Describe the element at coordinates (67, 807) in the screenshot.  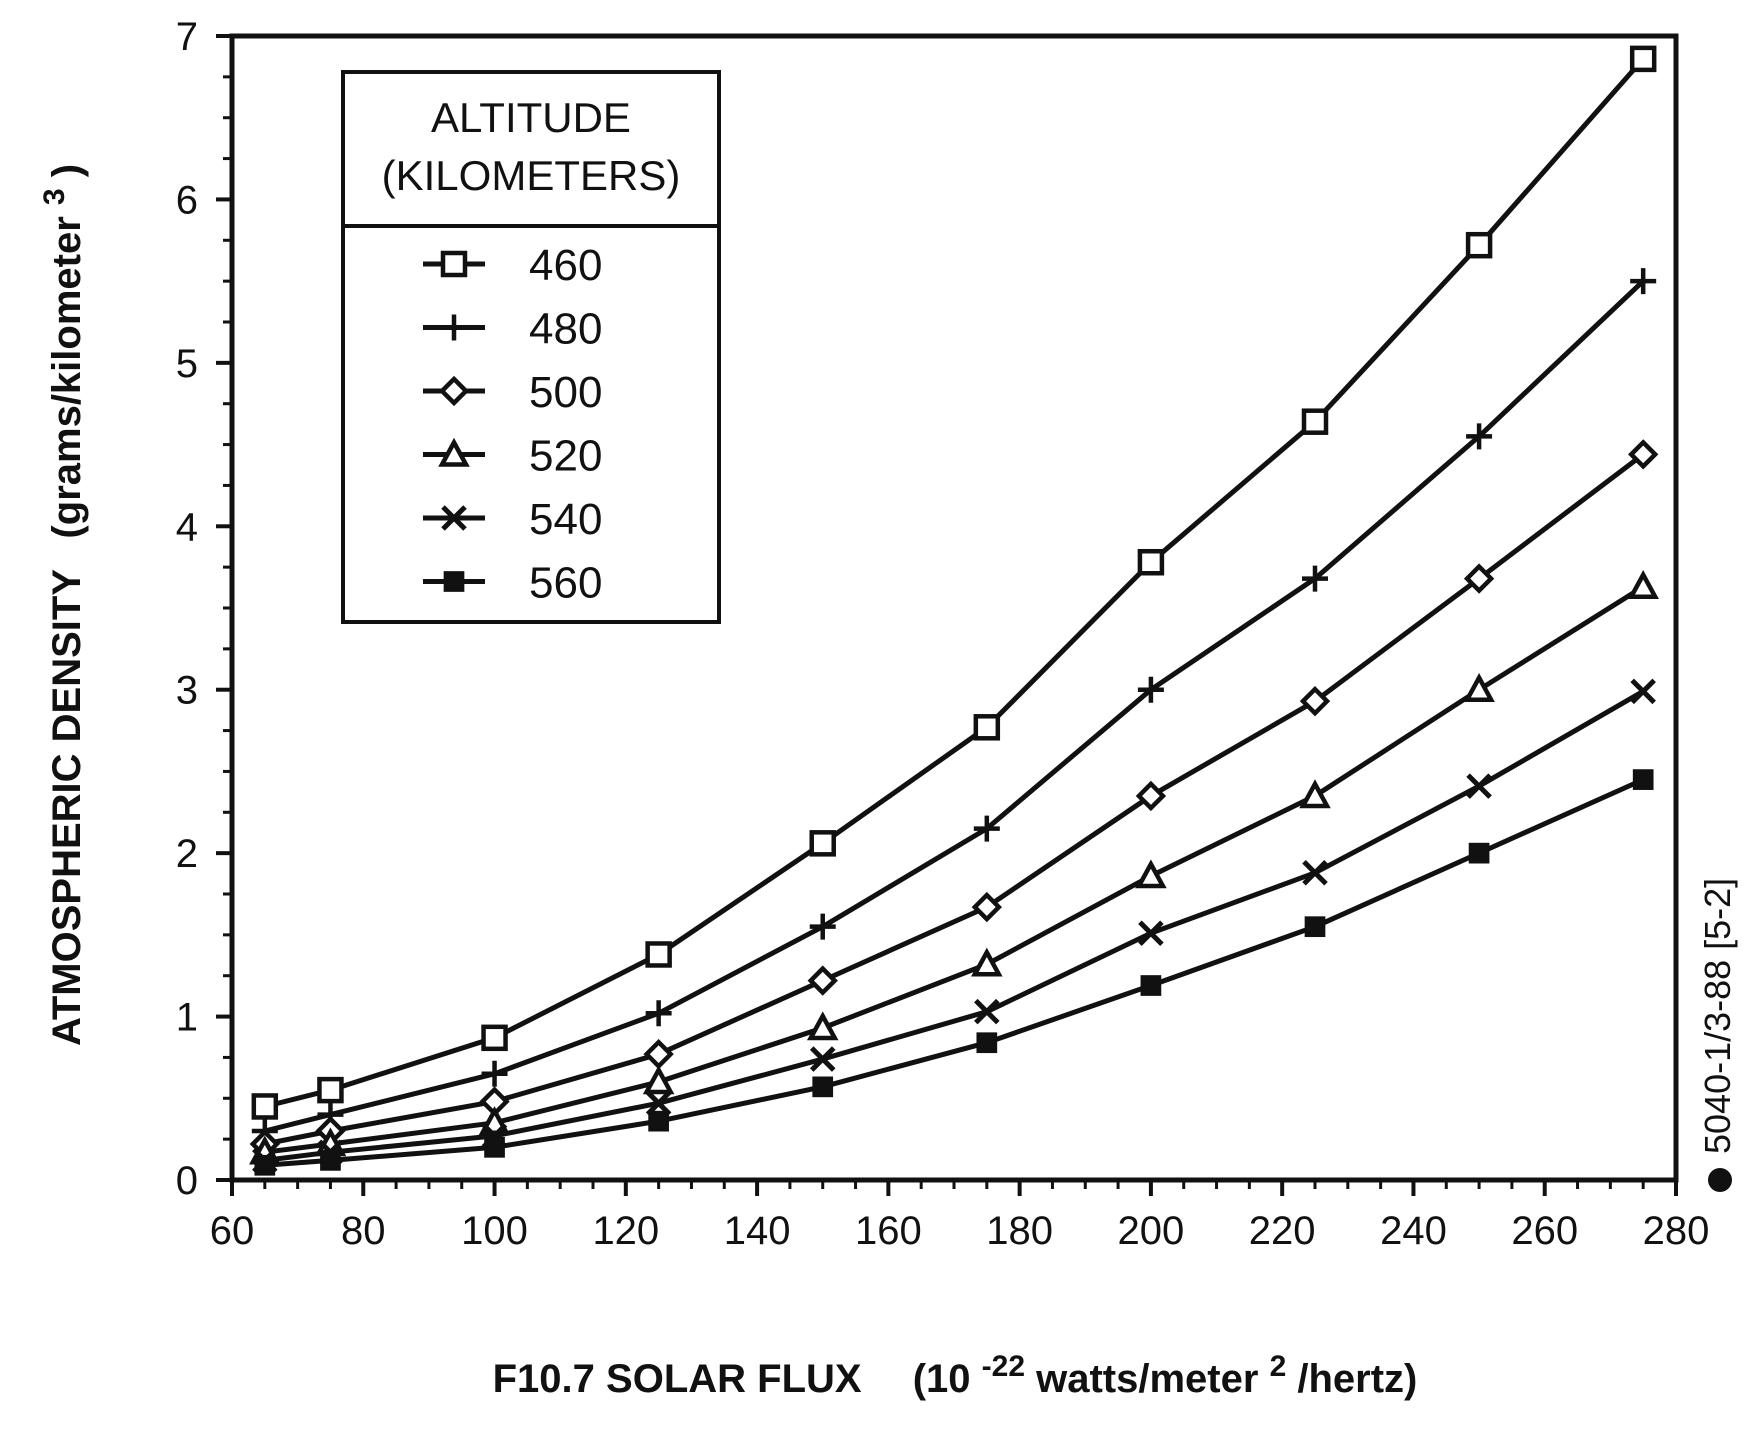
I see `y-axis-title: ATMOSPHERIC DENSITY` at that location.